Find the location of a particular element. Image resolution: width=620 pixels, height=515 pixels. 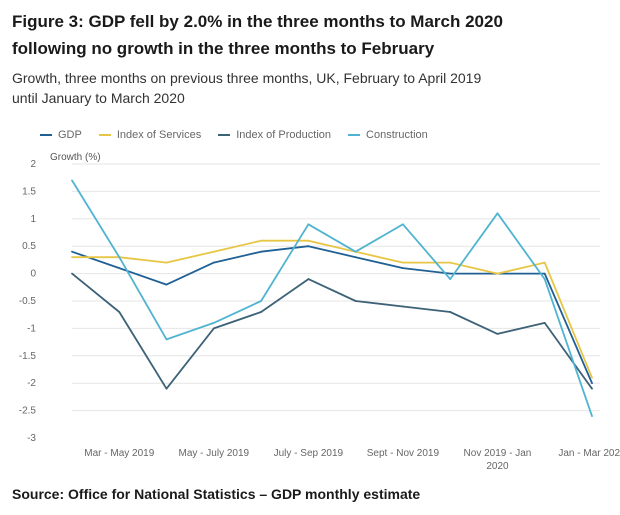

x-tick-label: Nov 2019 - Jan is located at coordinates (498, 453).